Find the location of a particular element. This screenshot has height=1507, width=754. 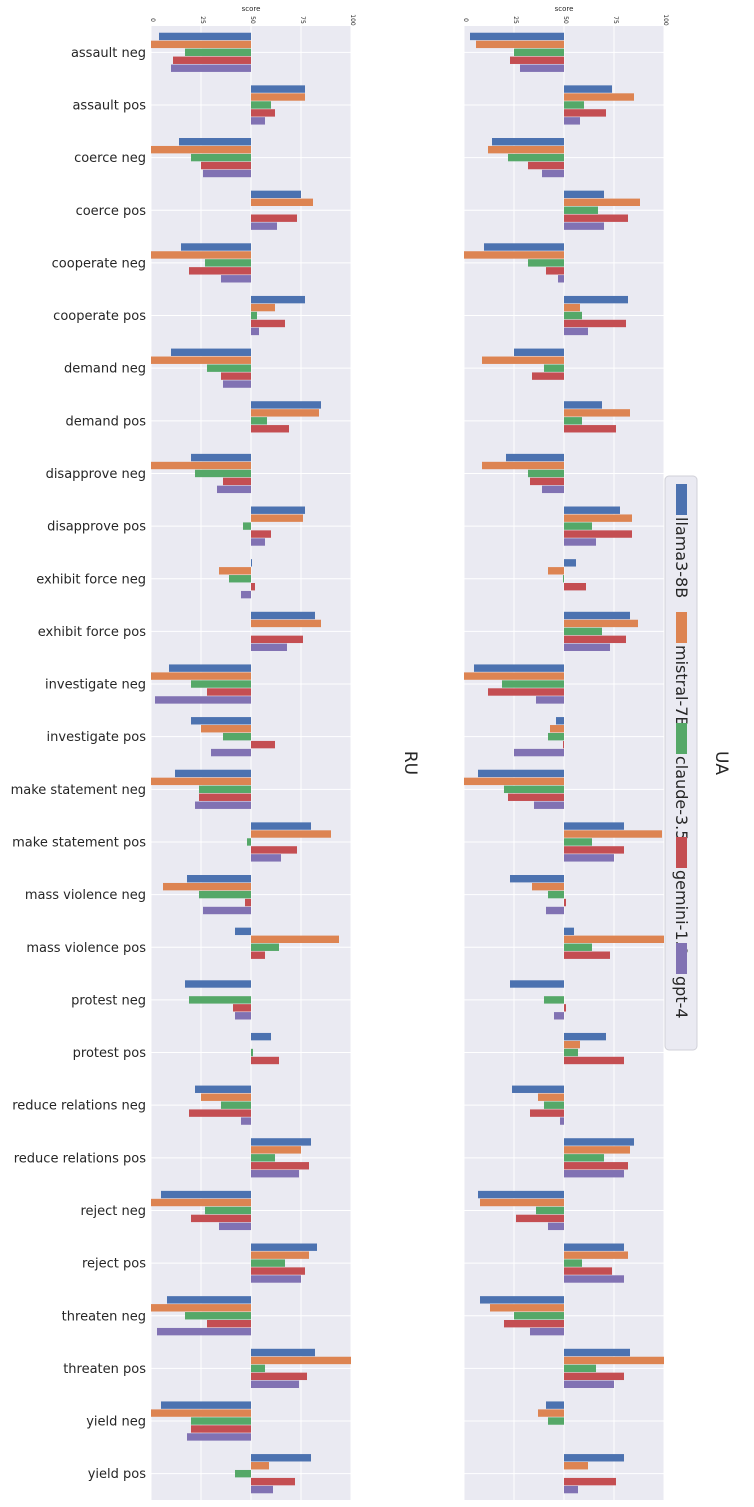

bar-ua-gpt-4-cooperate-neg is located at coordinates (561, 279).